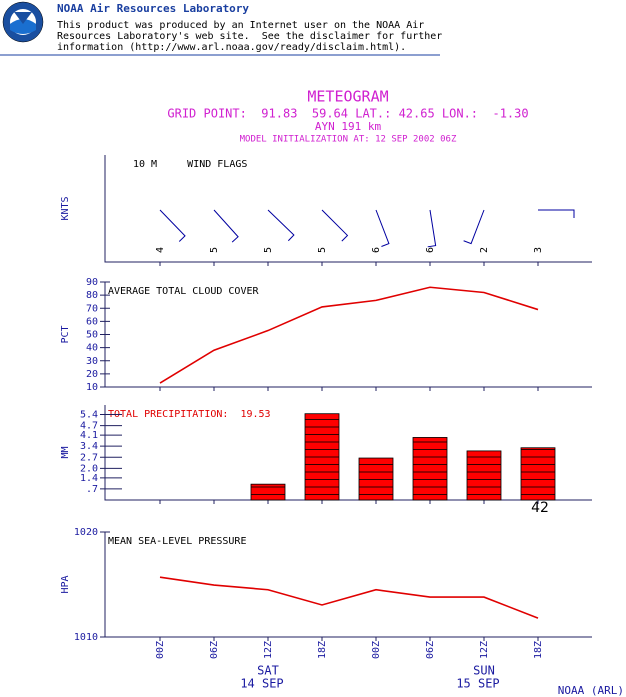  I want to click on y-axis-label: HPA, so click(65, 584).